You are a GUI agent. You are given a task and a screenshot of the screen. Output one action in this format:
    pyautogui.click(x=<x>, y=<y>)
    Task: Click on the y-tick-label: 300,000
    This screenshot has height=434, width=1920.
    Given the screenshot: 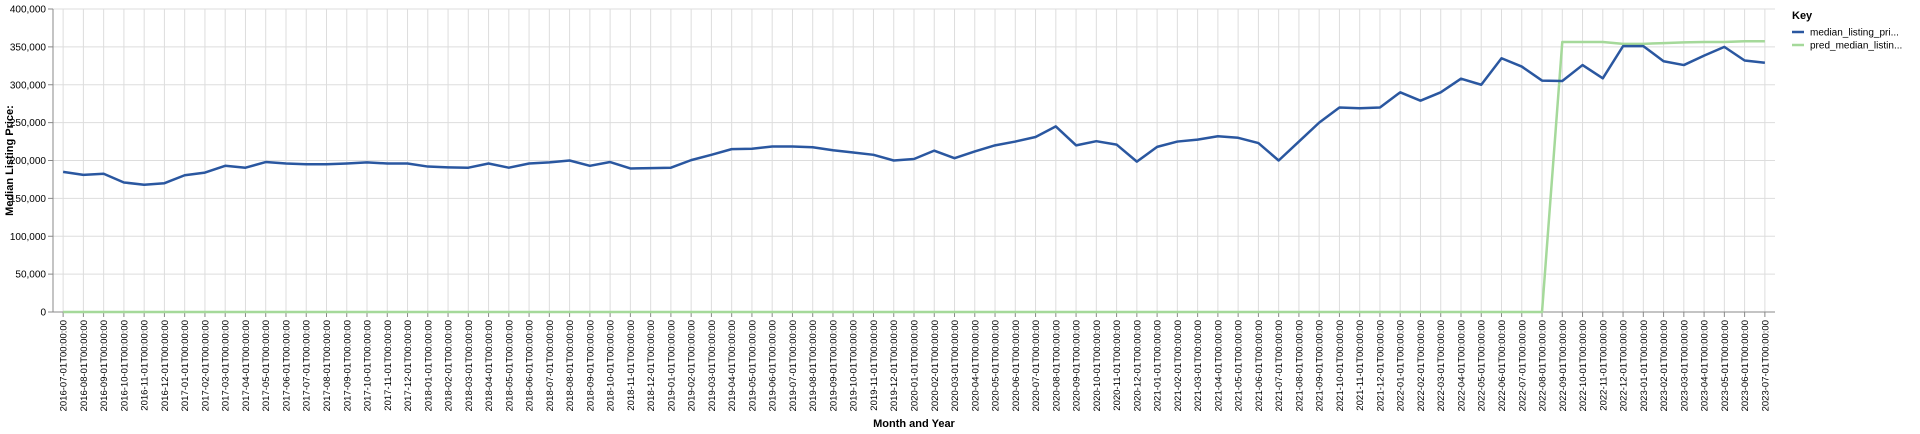 What is the action you would take?
    pyautogui.click(x=28, y=85)
    